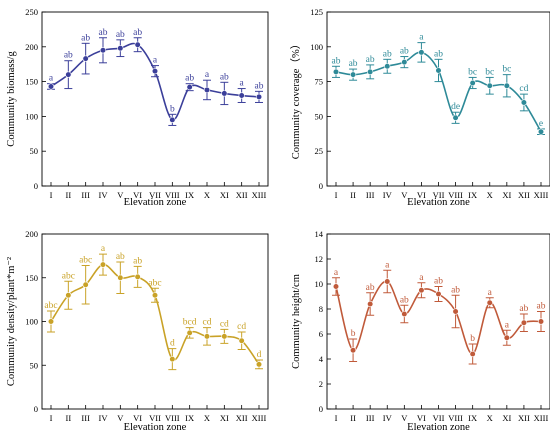  What do you see at coordinates (490, 195) in the screenshot?
I see `x-tick-label: X` at bounding box center [490, 195].